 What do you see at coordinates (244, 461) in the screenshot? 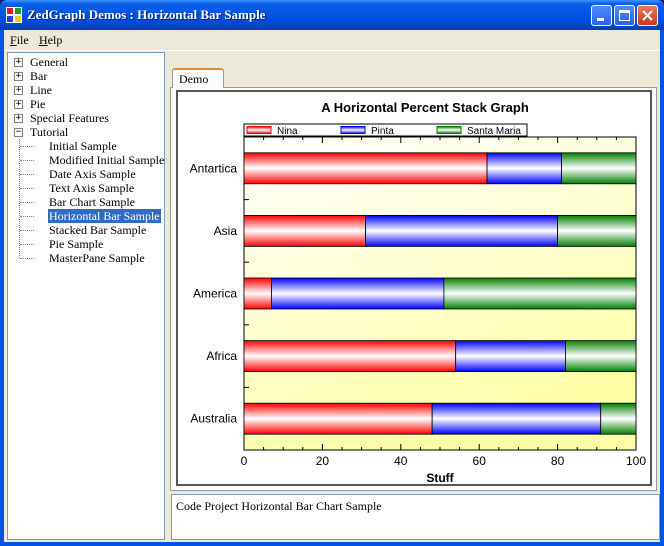
I see `x-tick-label: 0` at bounding box center [244, 461].